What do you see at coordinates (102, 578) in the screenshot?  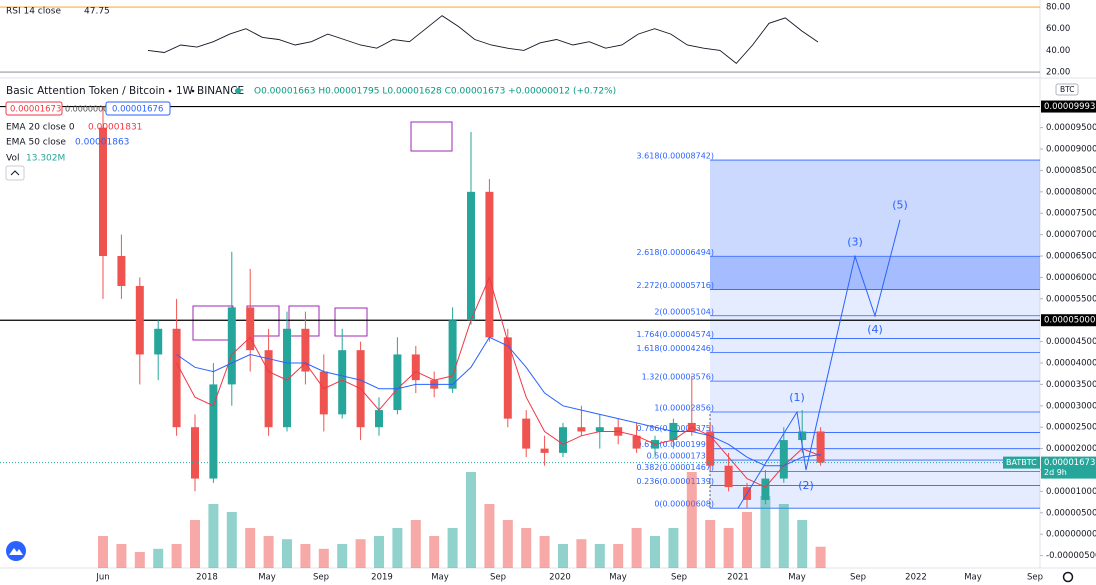 I see `time-label: Jun` at bounding box center [102, 578].